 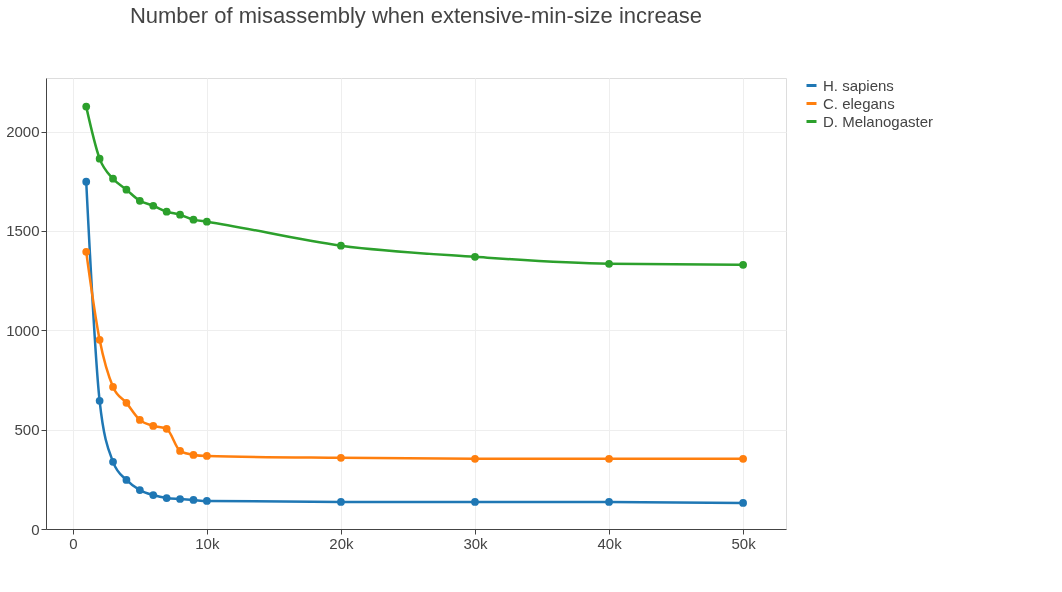 I want to click on x-tick-label: 0, so click(x=73, y=543).